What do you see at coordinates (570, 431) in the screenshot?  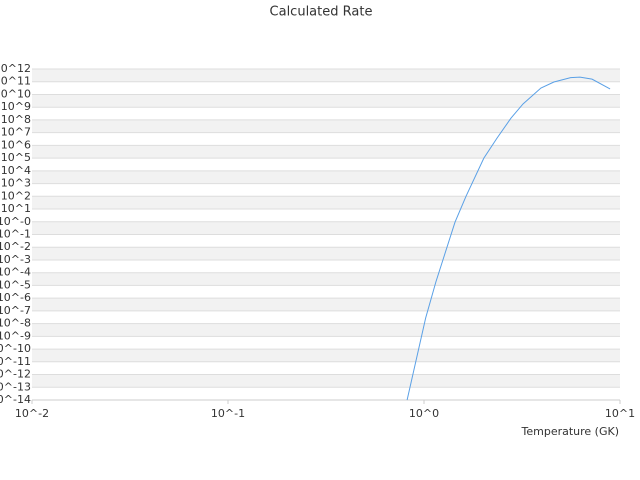 I see `x-axis-label: Temperature (GK)` at bounding box center [570, 431].